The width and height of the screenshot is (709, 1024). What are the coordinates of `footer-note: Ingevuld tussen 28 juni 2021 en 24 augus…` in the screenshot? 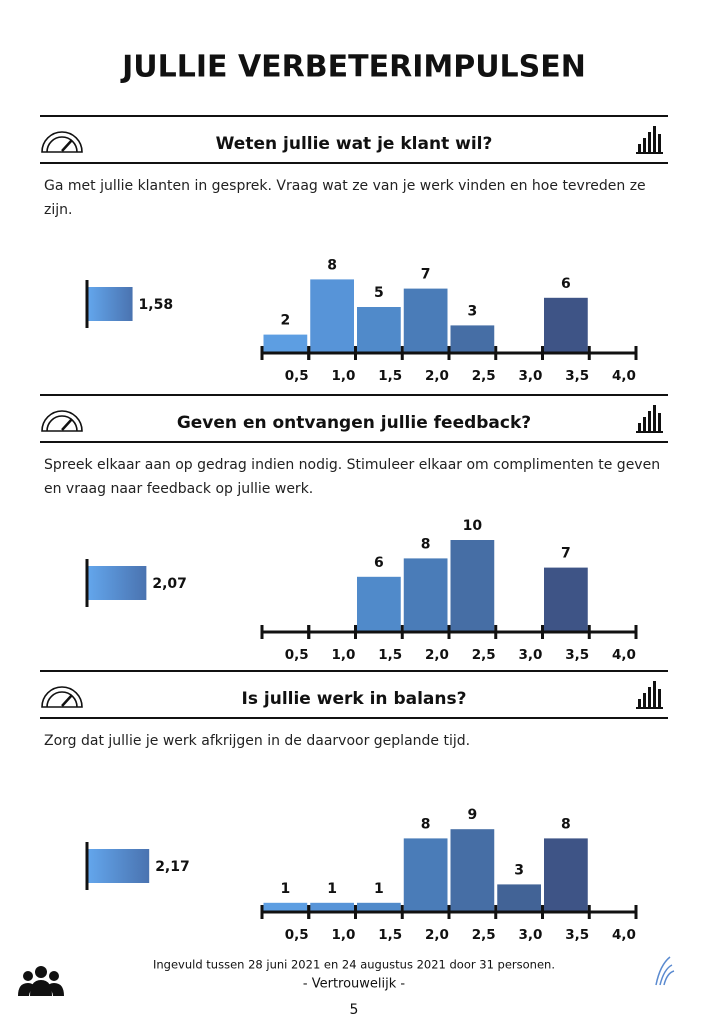 It's located at (354, 965).